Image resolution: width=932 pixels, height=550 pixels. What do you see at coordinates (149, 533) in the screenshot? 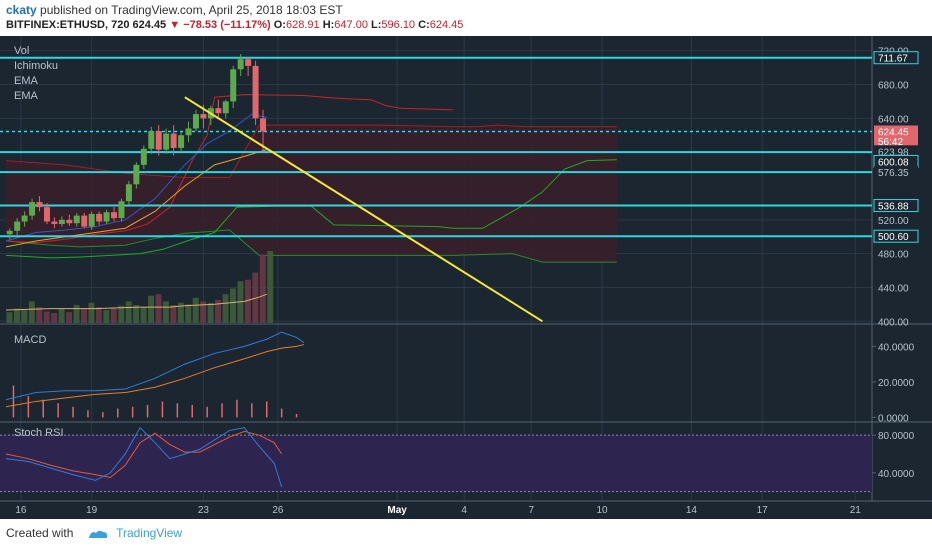
I see `tradingview-brand-link: TradingView` at bounding box center [149, 533].